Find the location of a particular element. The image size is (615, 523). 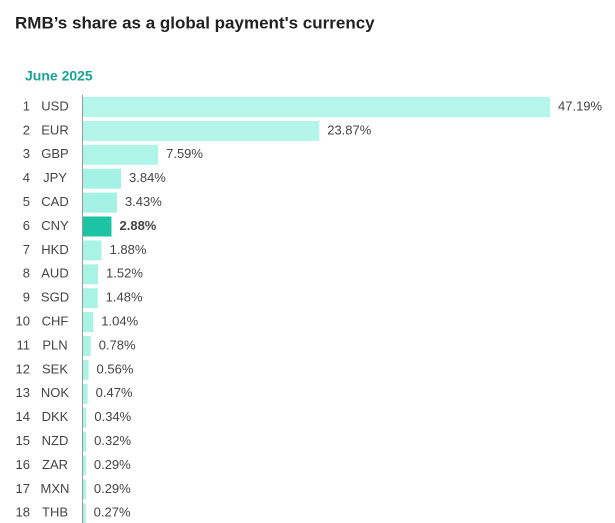

rank-label: 11 is located at coordinates (24, 344).